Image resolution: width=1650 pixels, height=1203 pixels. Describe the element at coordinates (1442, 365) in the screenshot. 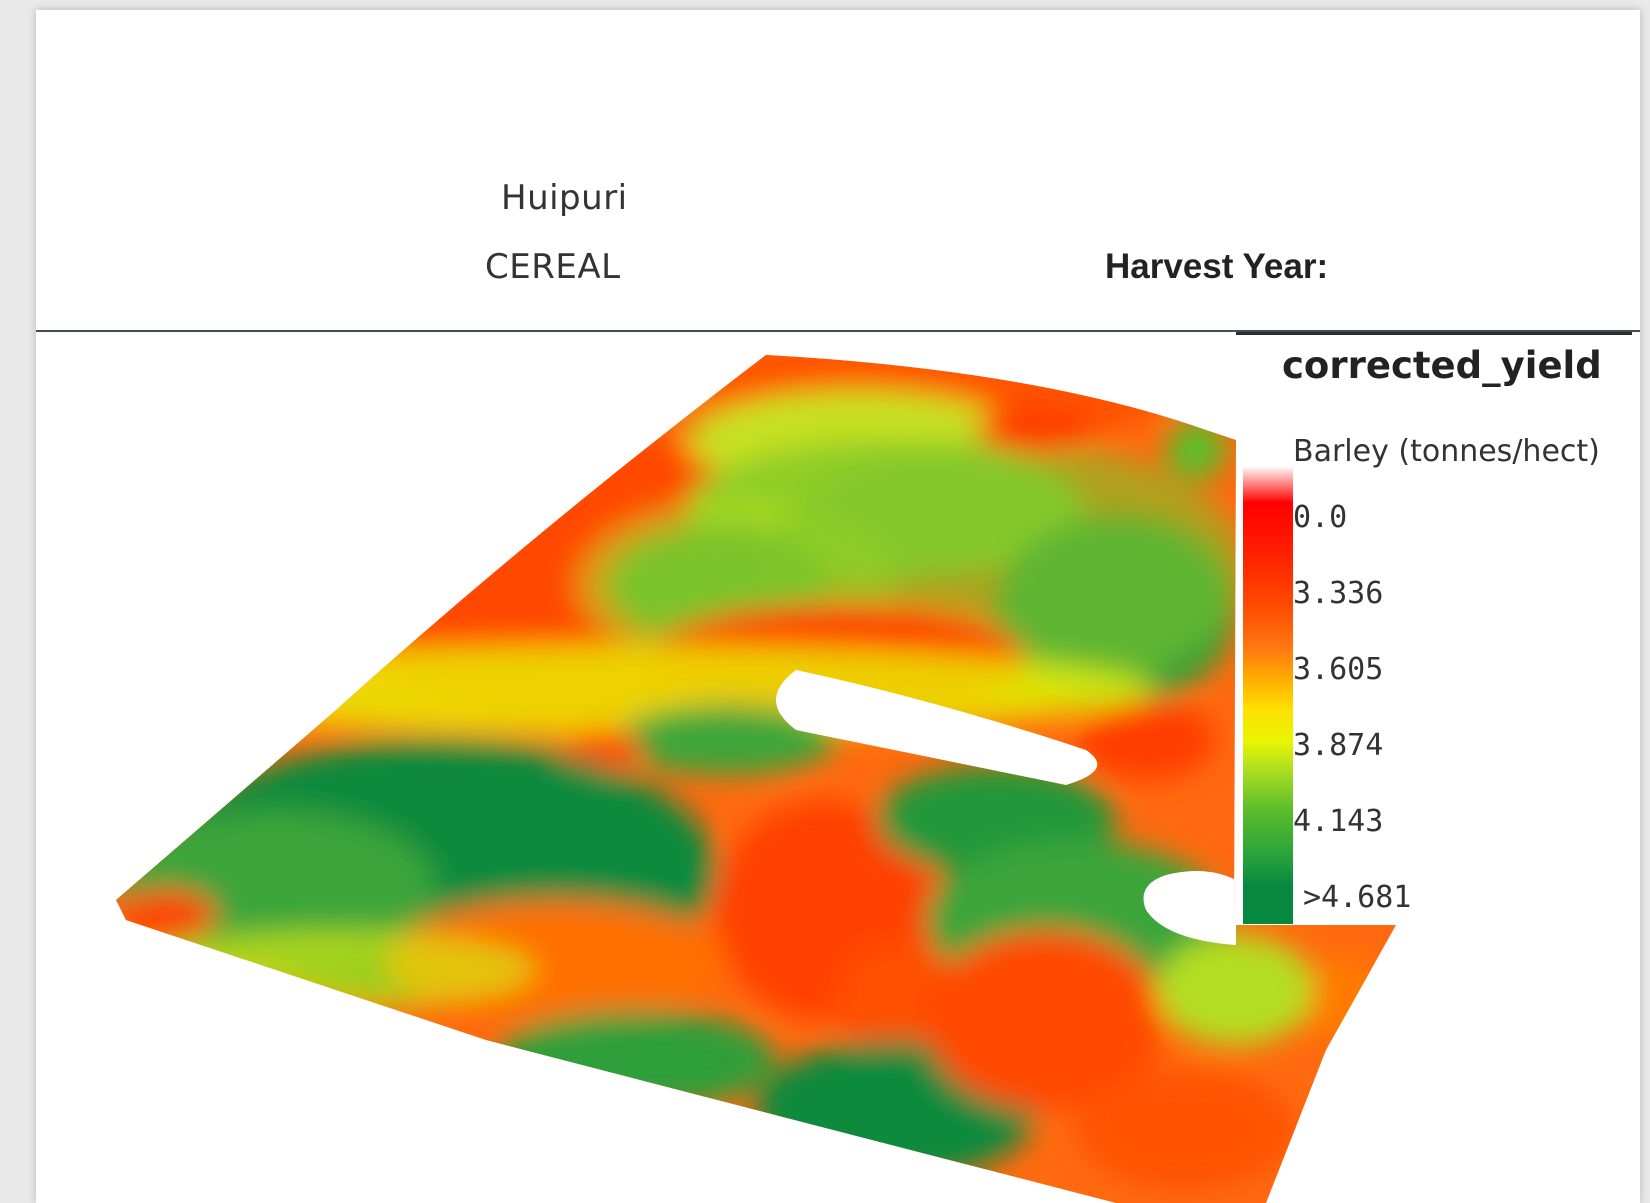

I see `legend-title: corrected_yield` at that location.